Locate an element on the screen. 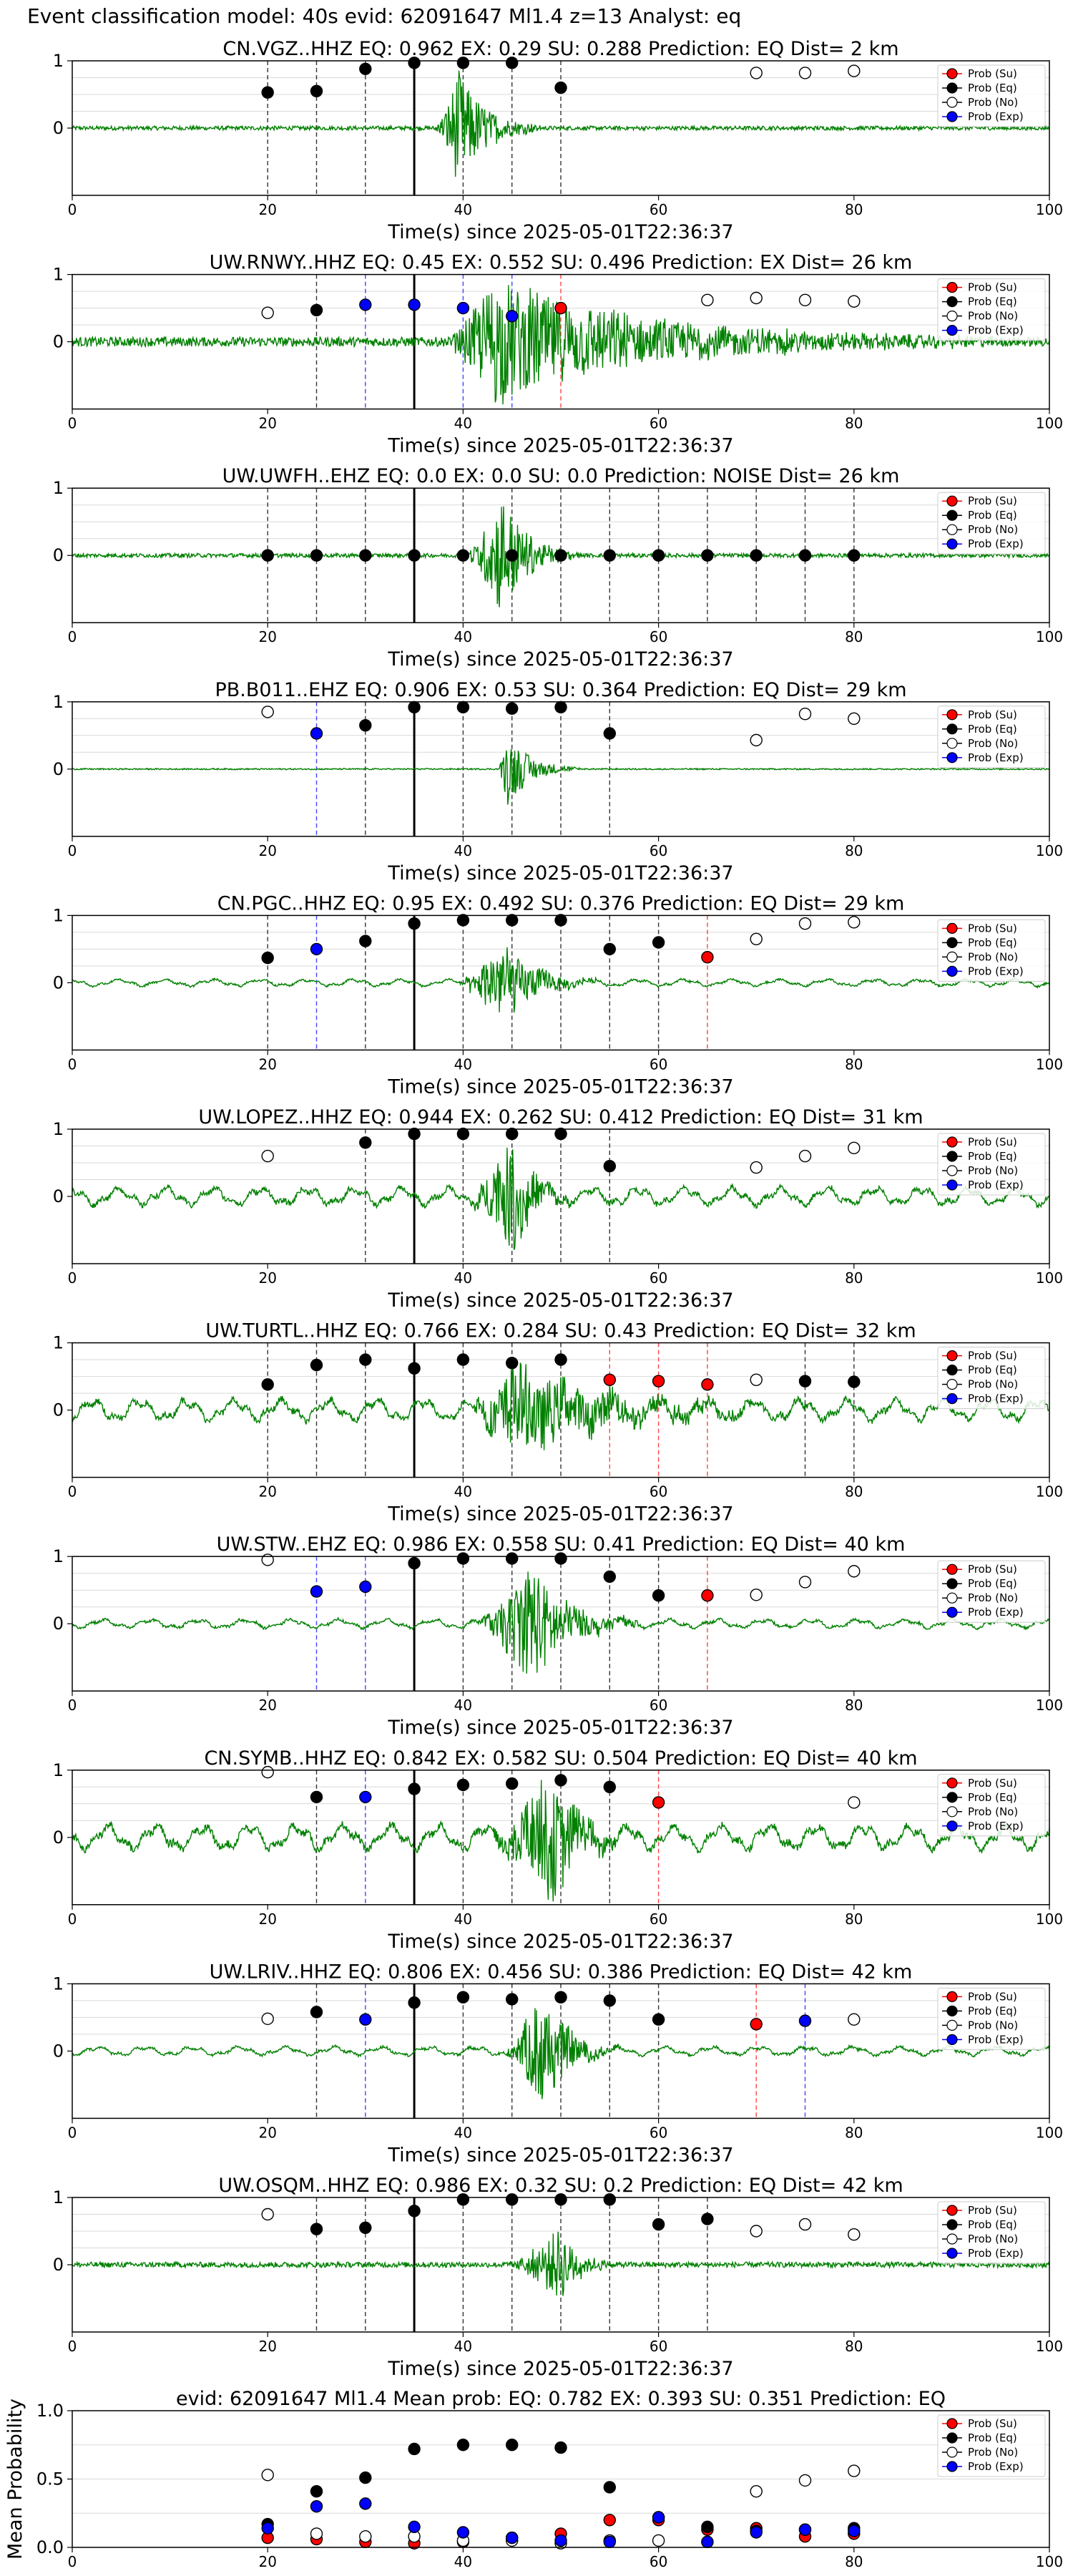 This screenshot has height=2576, width=1073. legend-label: Prob (No) is located at coordinates (993, 956).